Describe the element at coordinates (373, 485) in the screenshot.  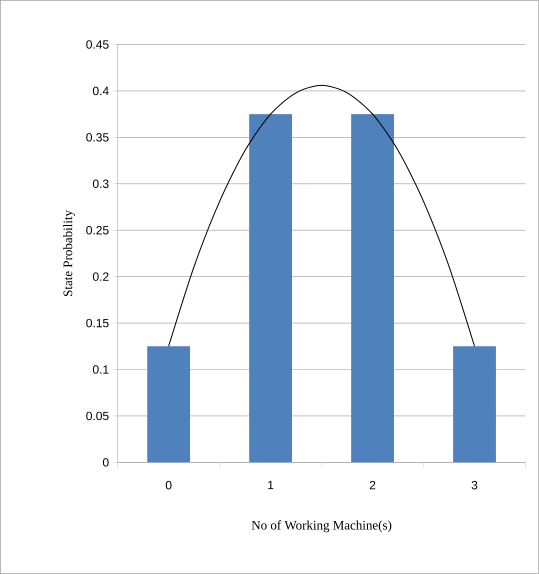
I see `x-tick-label: 2` at that location.